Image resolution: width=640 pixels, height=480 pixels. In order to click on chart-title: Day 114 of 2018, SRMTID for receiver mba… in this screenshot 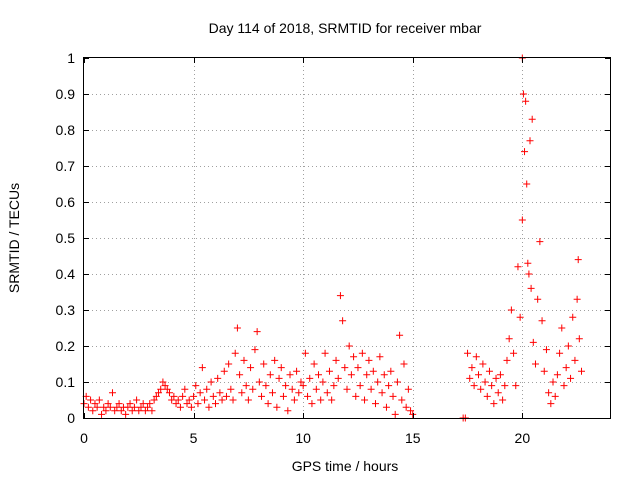, I will do `click(345, 28)`.